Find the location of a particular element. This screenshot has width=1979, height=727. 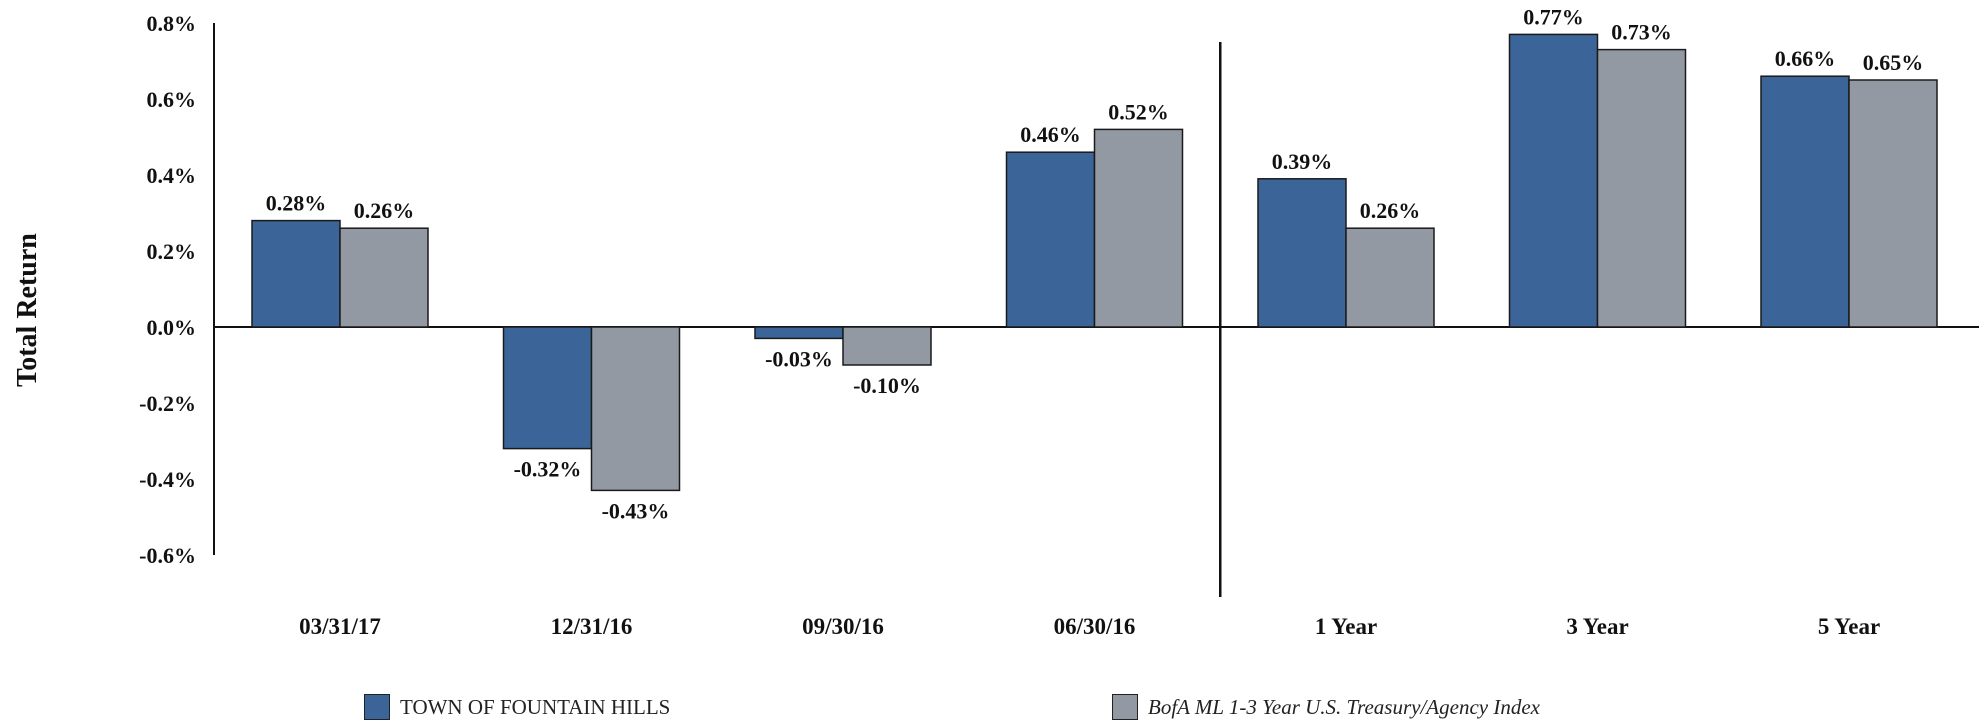

x-category-label: 09/30/16 is located at coordinates (843, 626).